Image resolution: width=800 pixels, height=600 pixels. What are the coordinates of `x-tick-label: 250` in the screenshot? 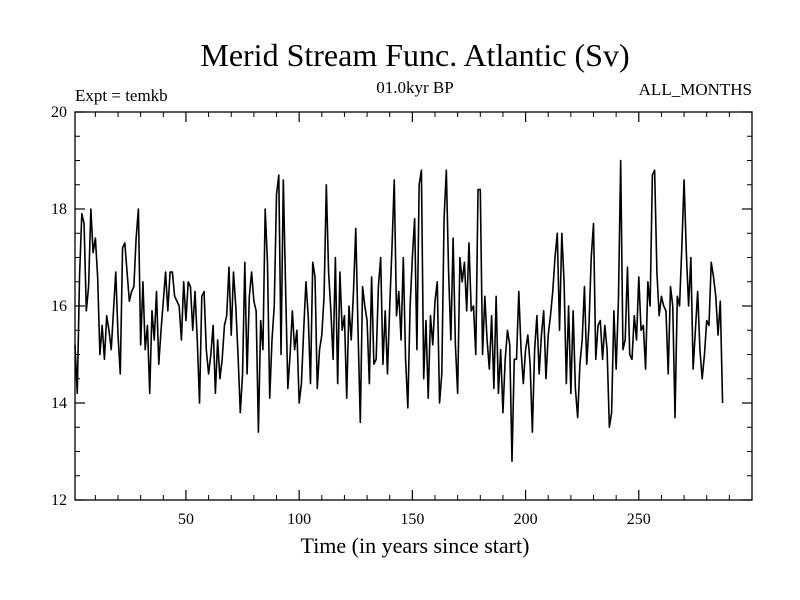 It's located at (639, 519).